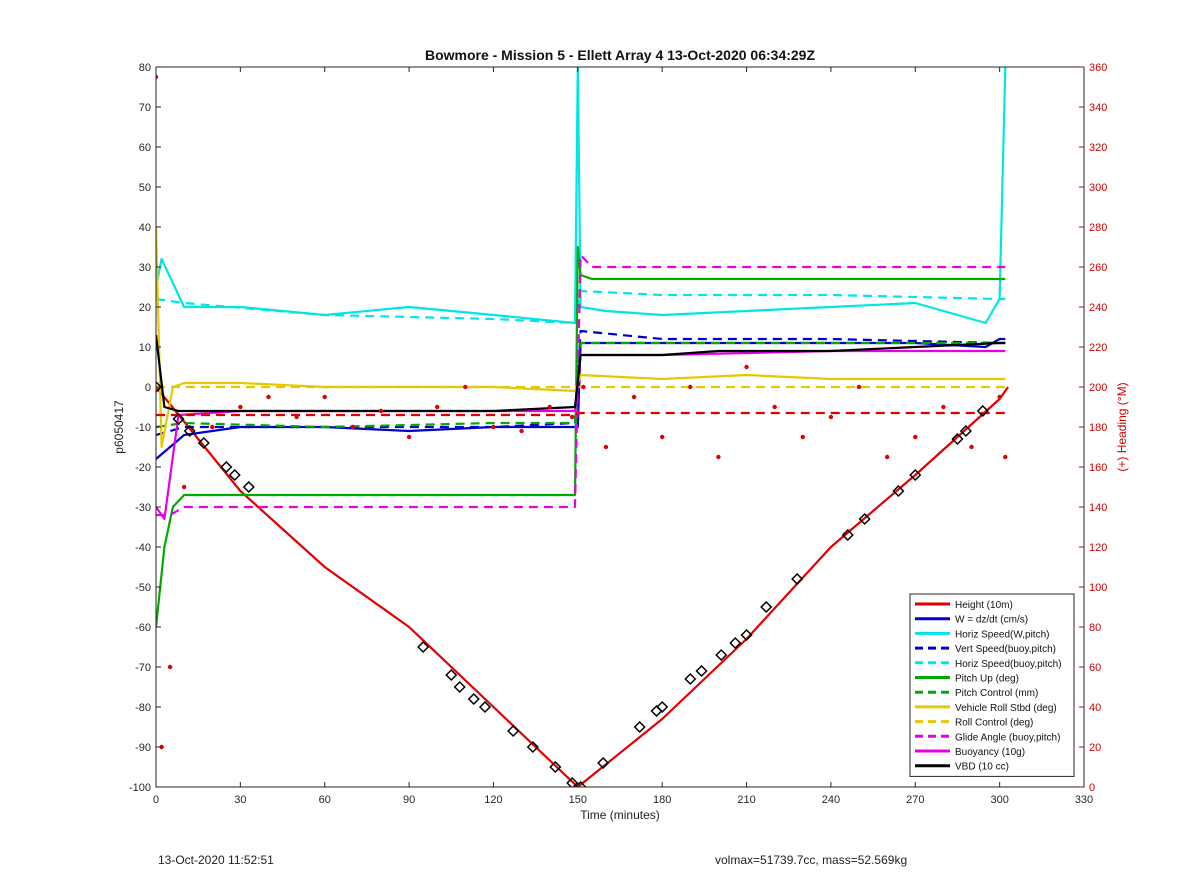  Describe the element at coordinates (1084, 800) in the screenshot. I see `x-tick-label: 330` at that location.